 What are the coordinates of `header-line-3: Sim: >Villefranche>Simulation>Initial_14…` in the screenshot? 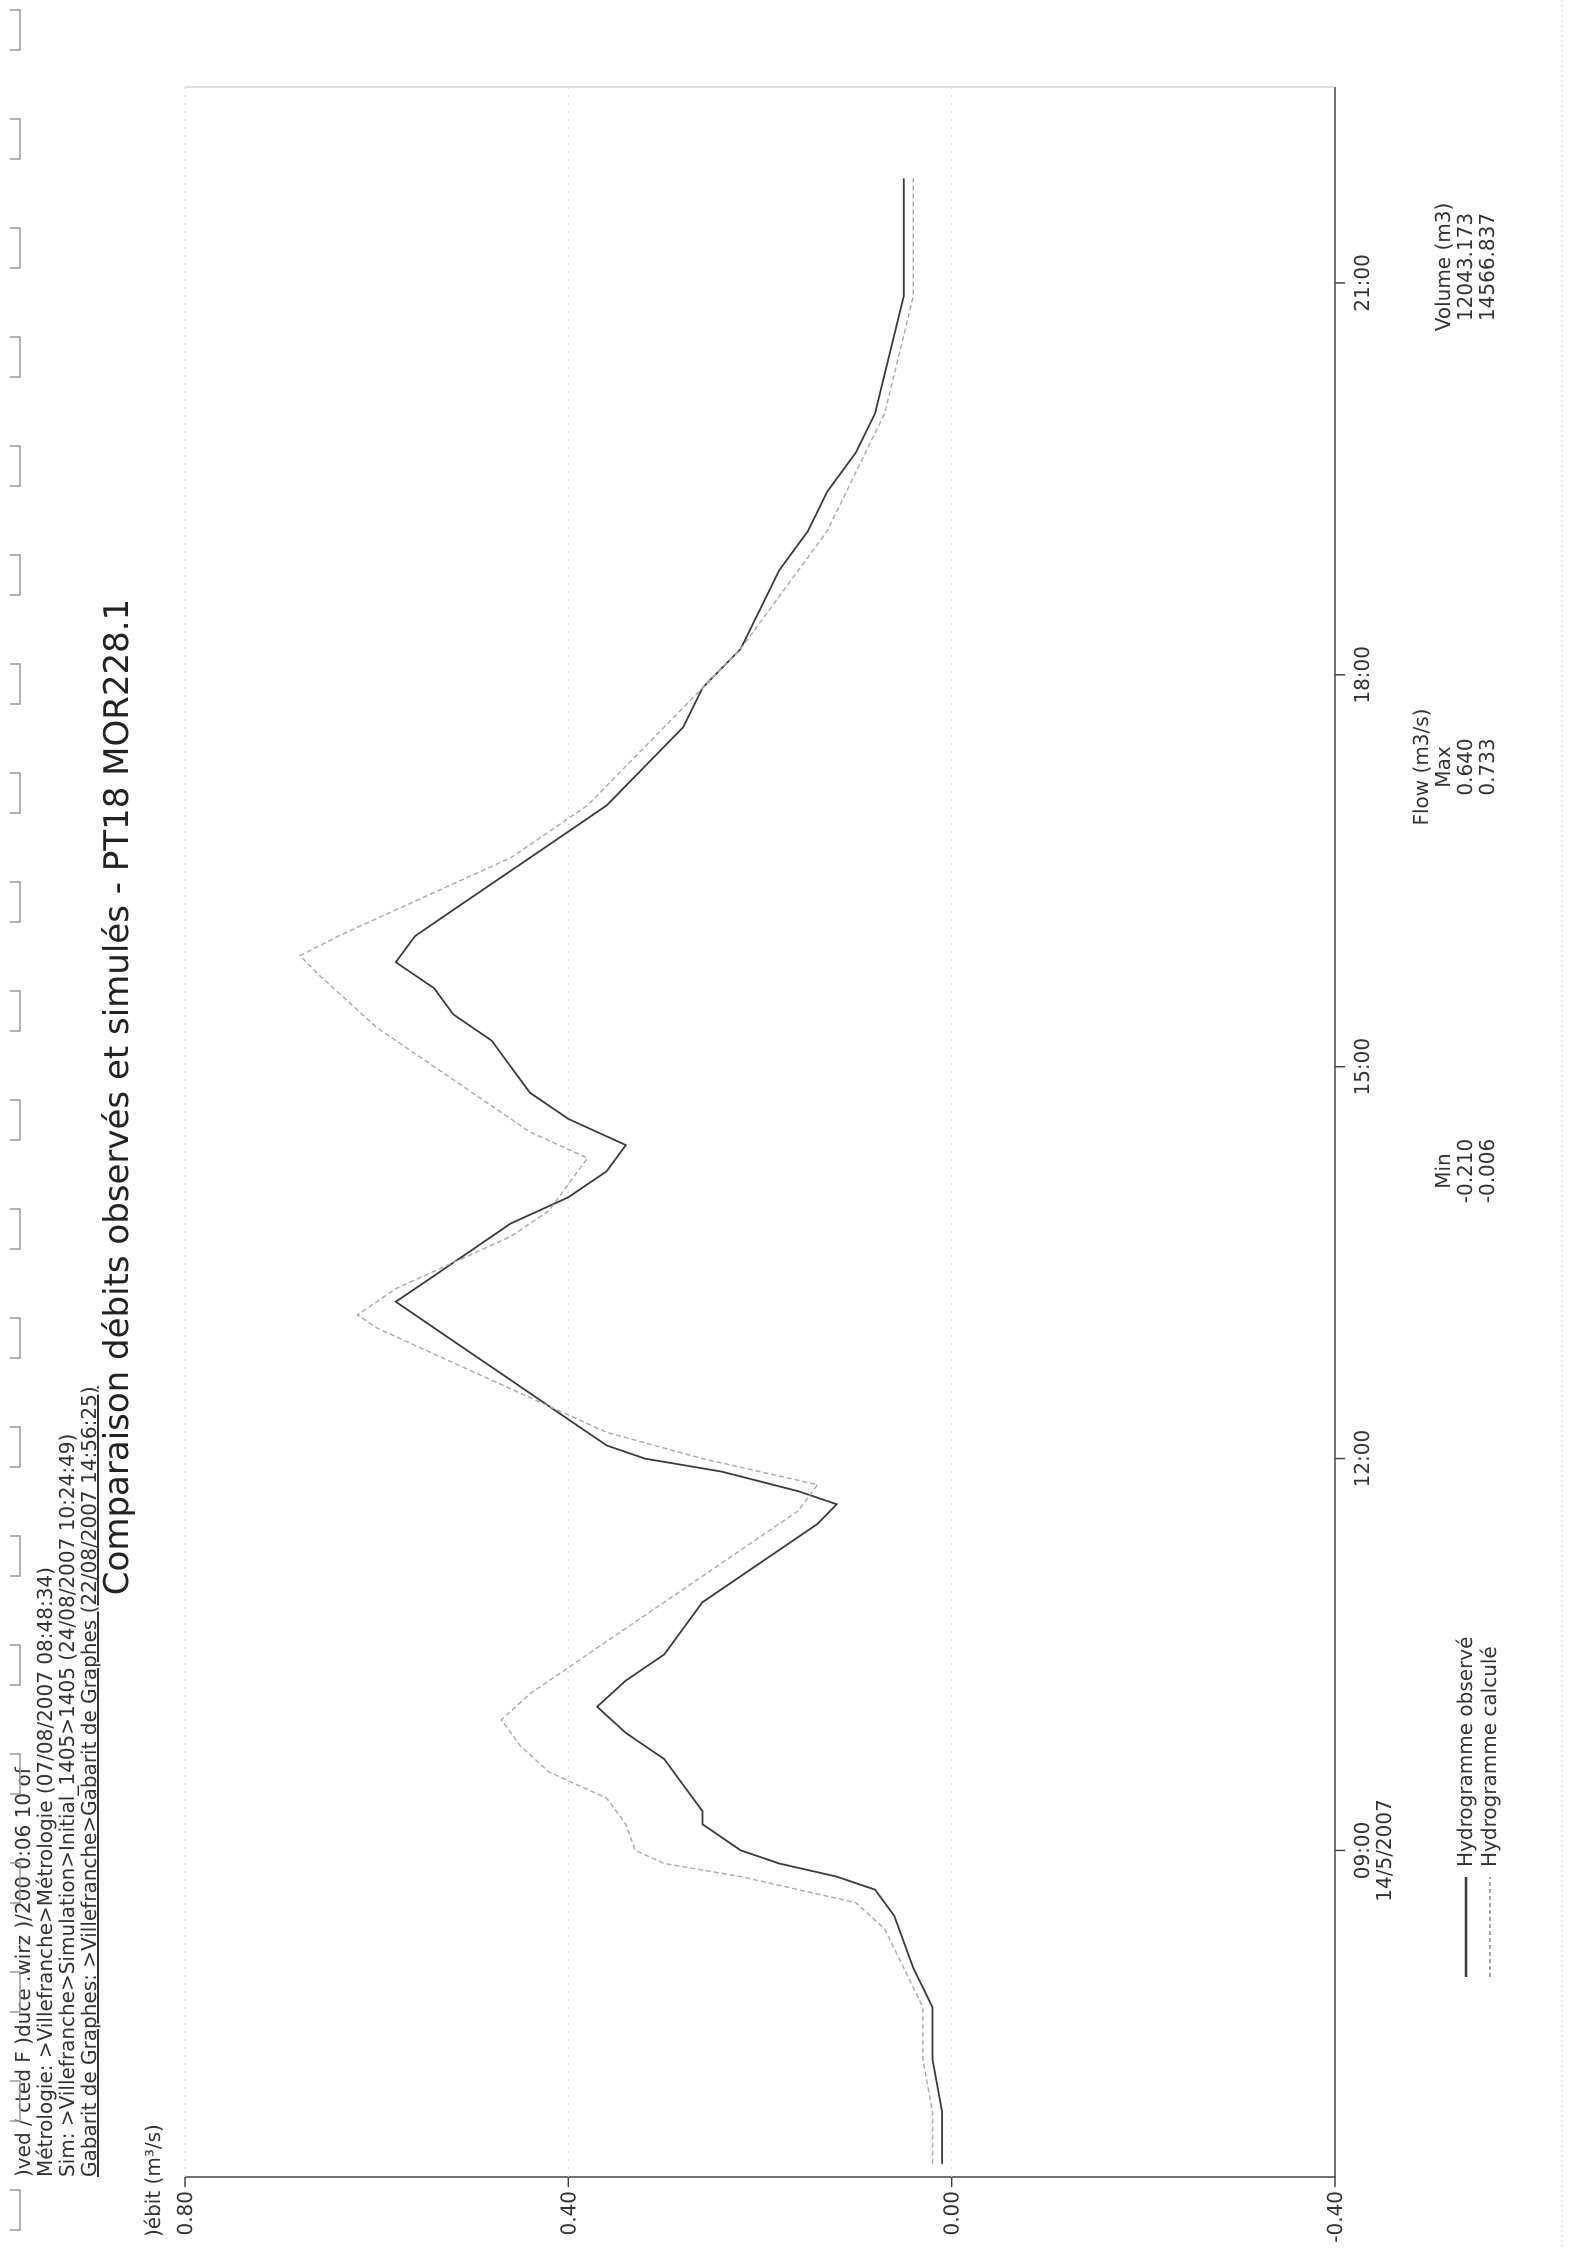 It's located at (67, 1805).